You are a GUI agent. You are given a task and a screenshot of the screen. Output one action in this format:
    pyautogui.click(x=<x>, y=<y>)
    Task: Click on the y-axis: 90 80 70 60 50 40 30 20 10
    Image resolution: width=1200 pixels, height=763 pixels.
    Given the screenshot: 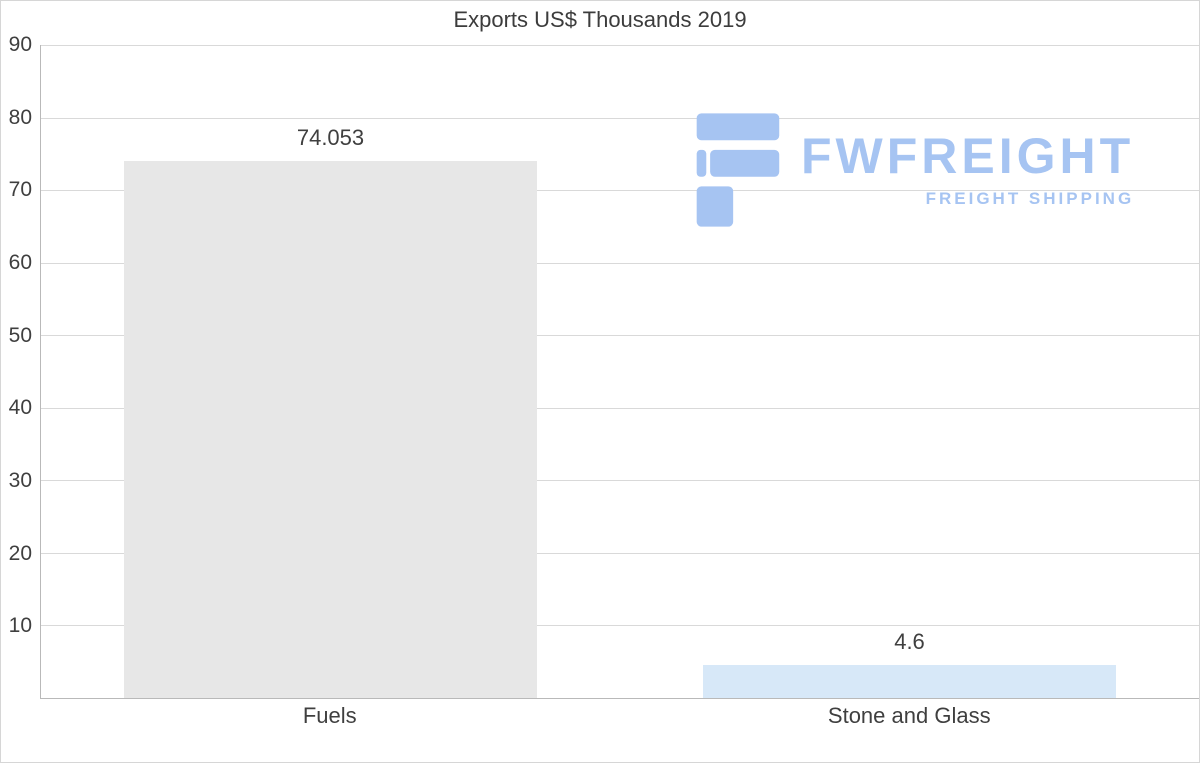 What is the action you would take?
    pyautogui.click(x=20, y=366)
    